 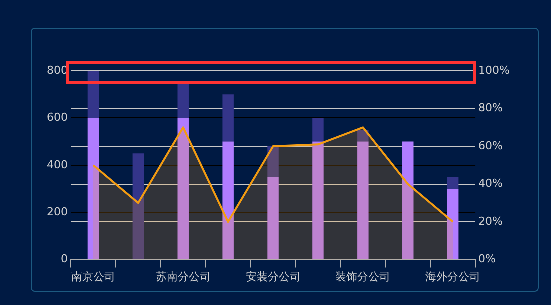 I want to click on x-tick-label: 安装分公司, so click(x=273, y=277).